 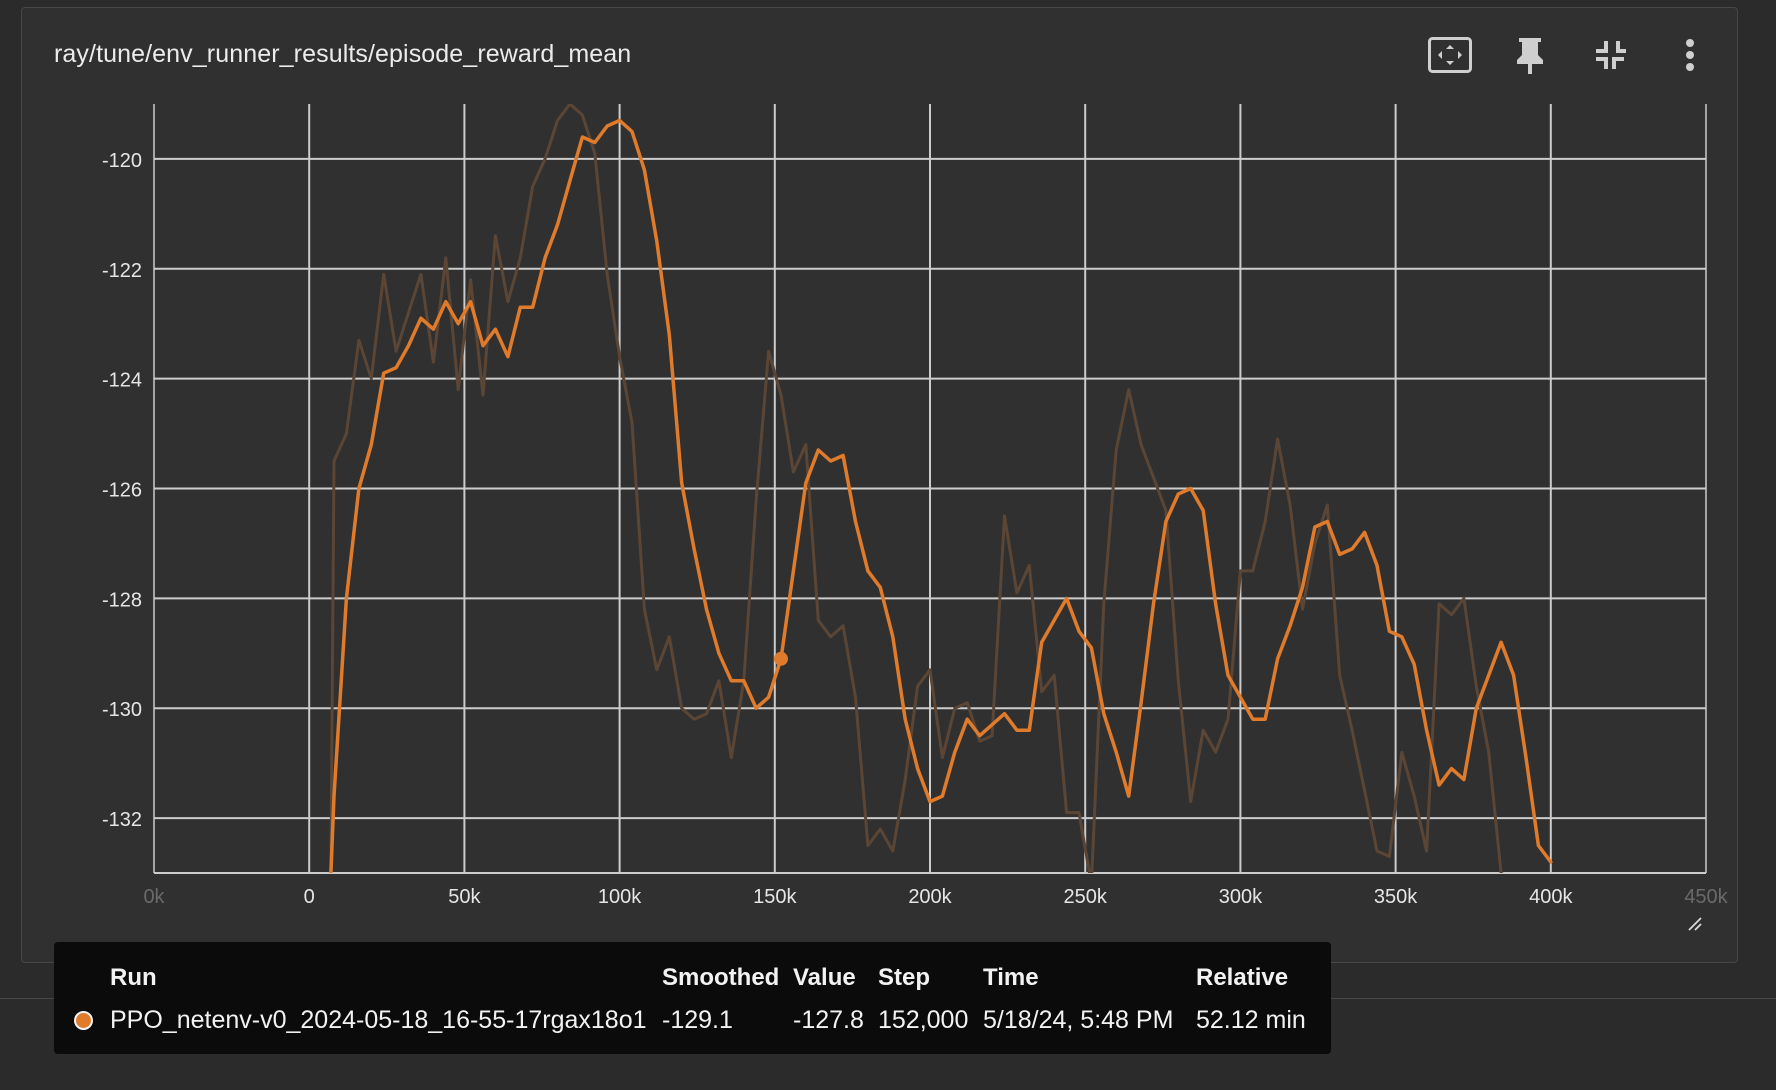 What do you see at coordinates (1396, 897) in the screenshot?
I see `x-tick-label: 350k` at bounding box center [1396, 897].